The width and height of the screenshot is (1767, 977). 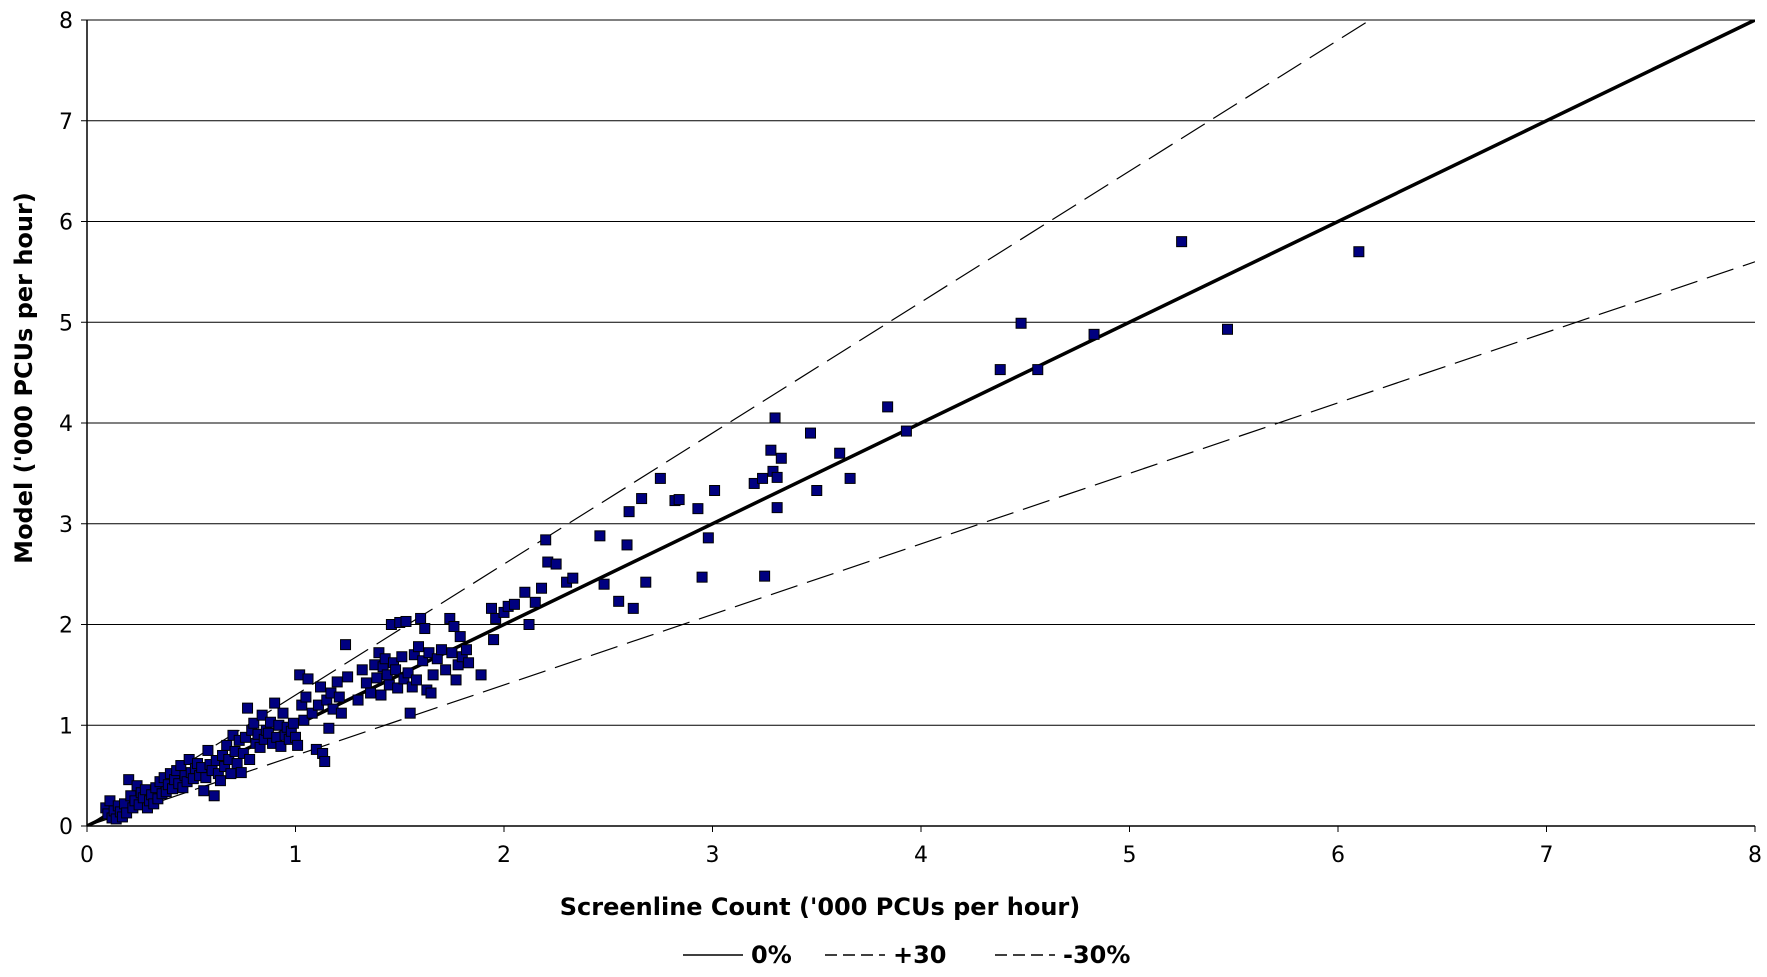 What do you see at coordinates (66, 525) in the screenshot?
I see `y-tick-label: 3` at bounding box center [66, 525].